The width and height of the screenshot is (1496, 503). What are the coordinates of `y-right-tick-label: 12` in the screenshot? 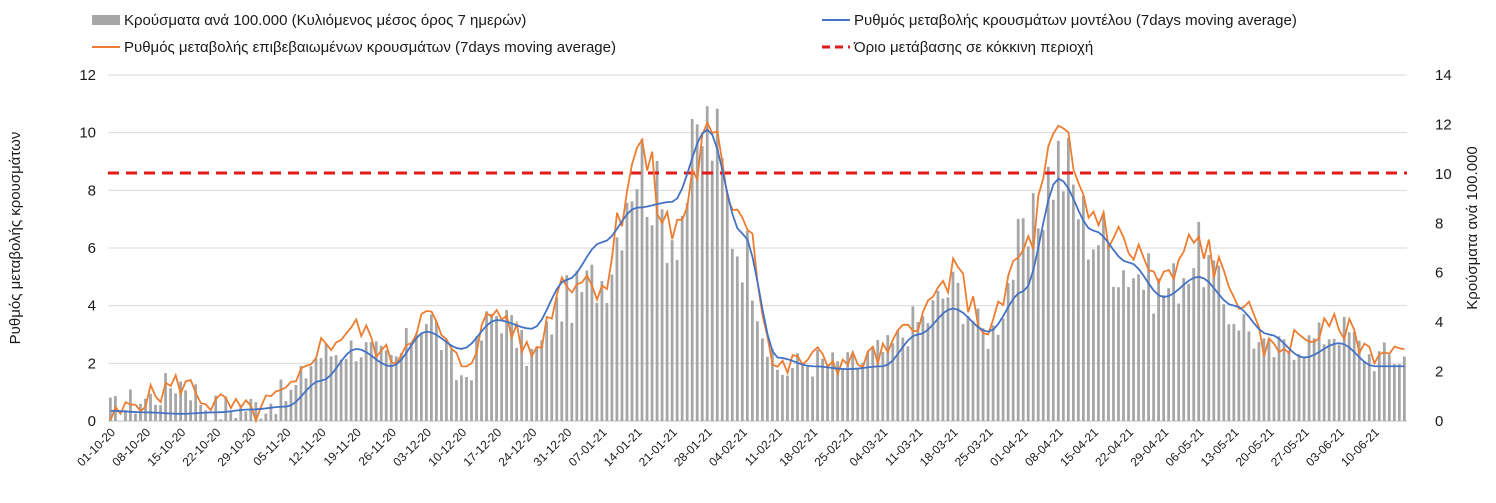 It's located at (1443, 124).